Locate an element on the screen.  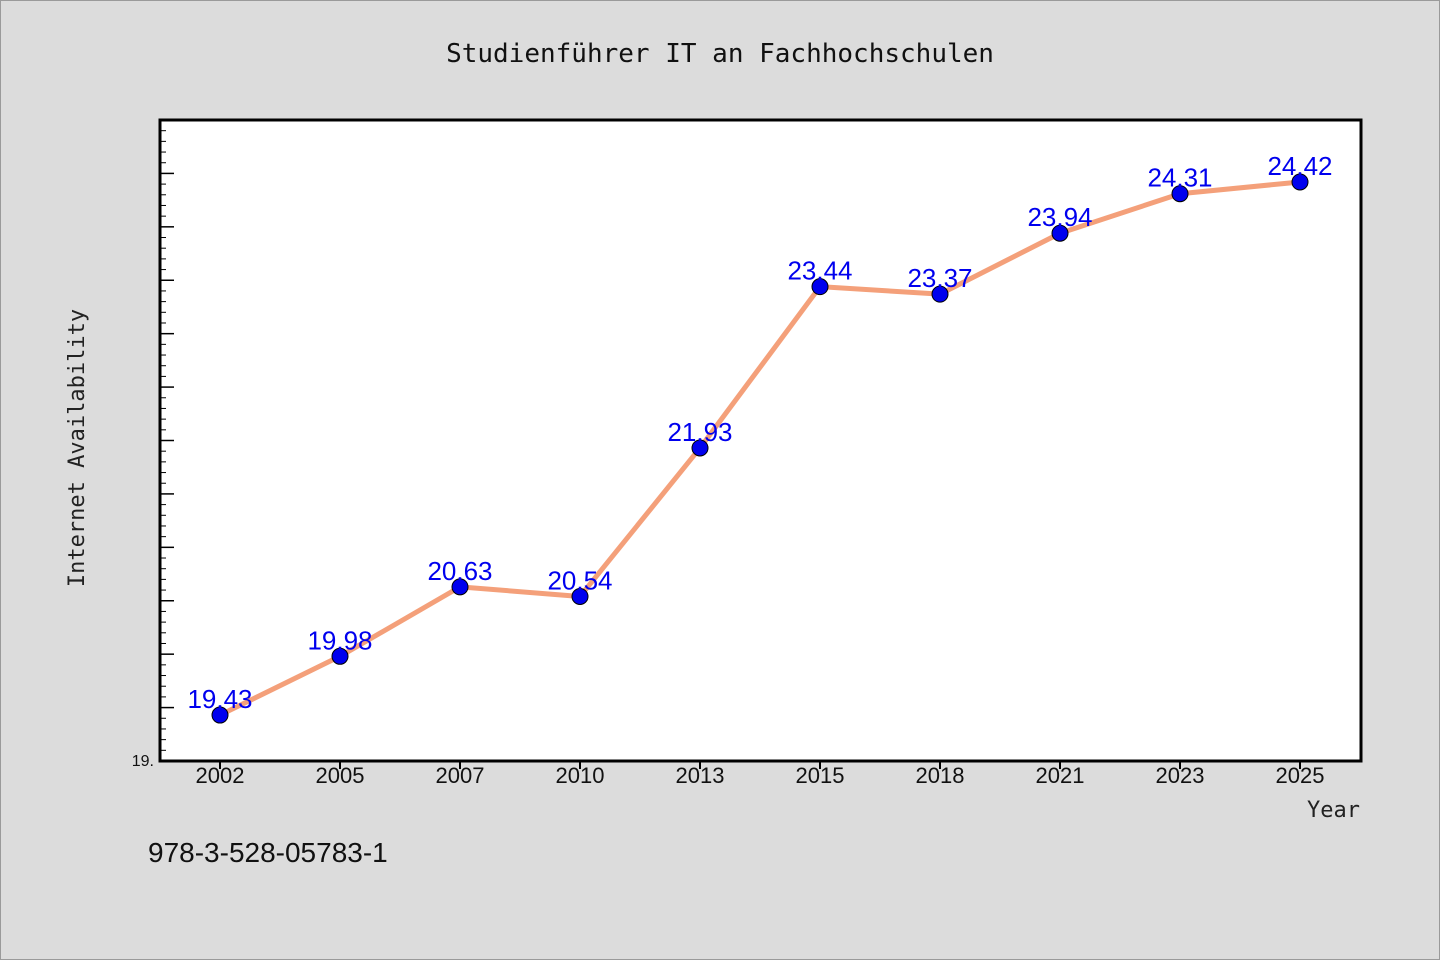
x-tick-label: 2025 is located at coordinates (1300, 775).